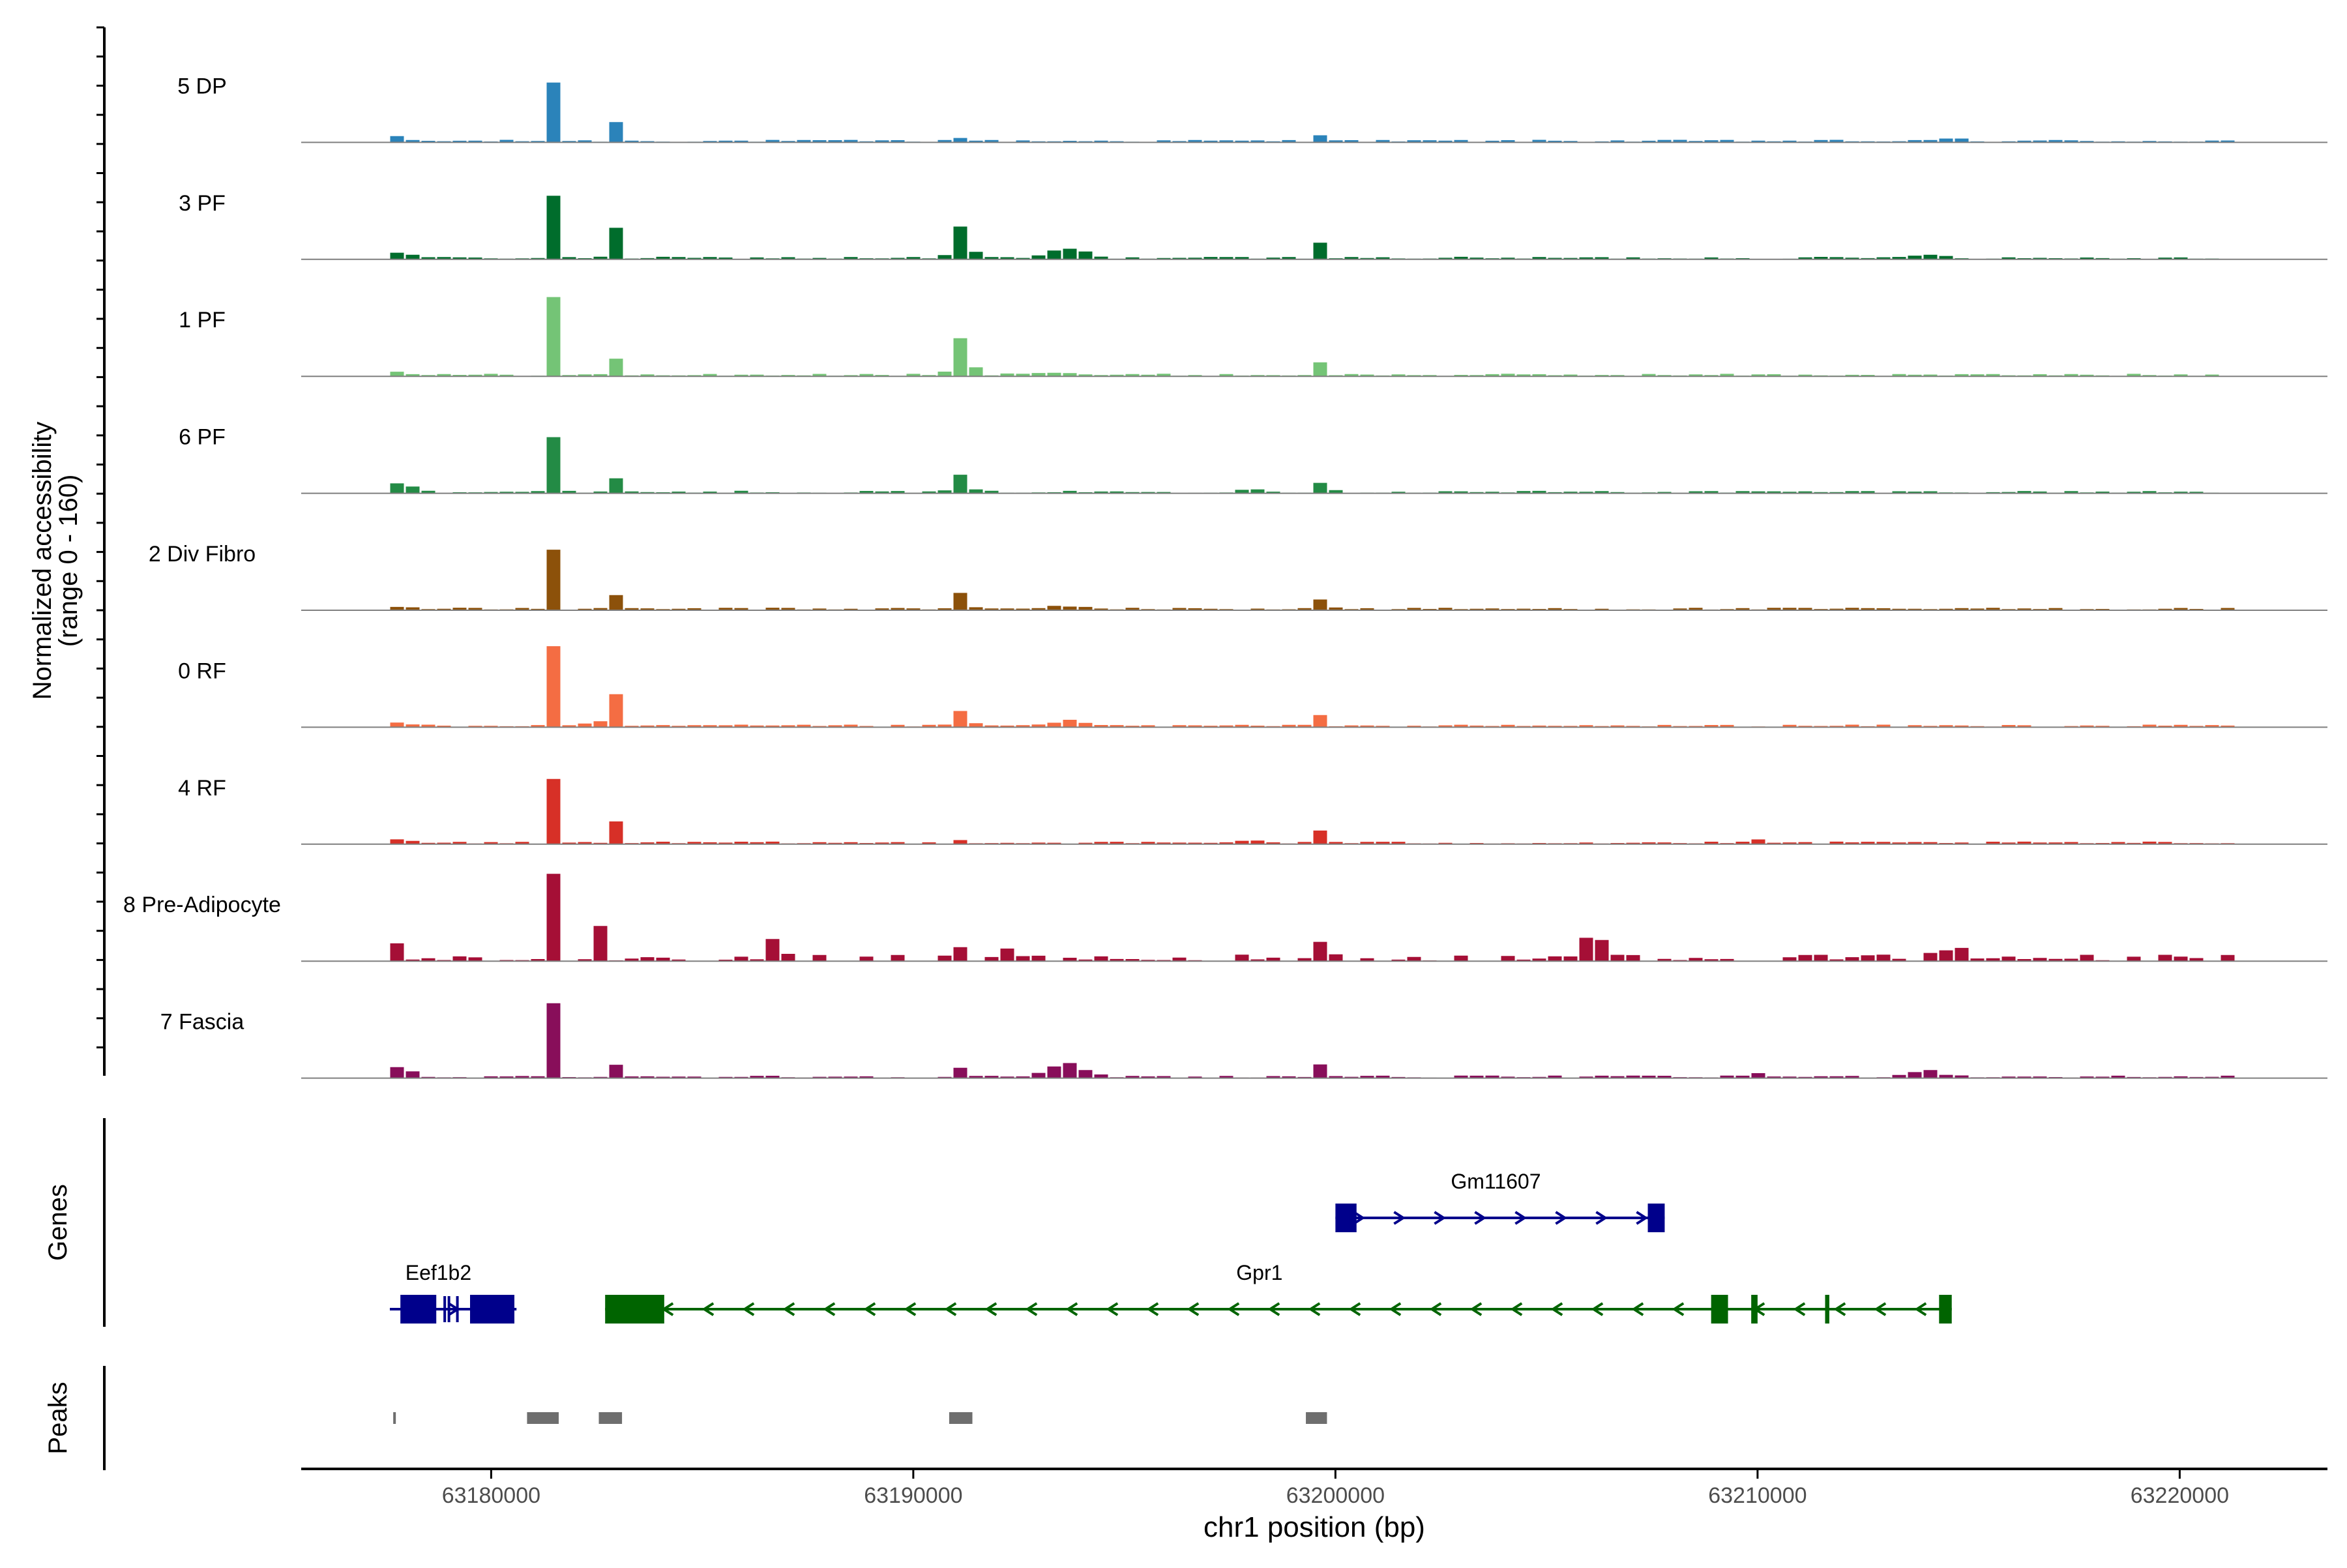 The image size is (2347, 1568). I want to click on peak-regions, so click(860, 1418).